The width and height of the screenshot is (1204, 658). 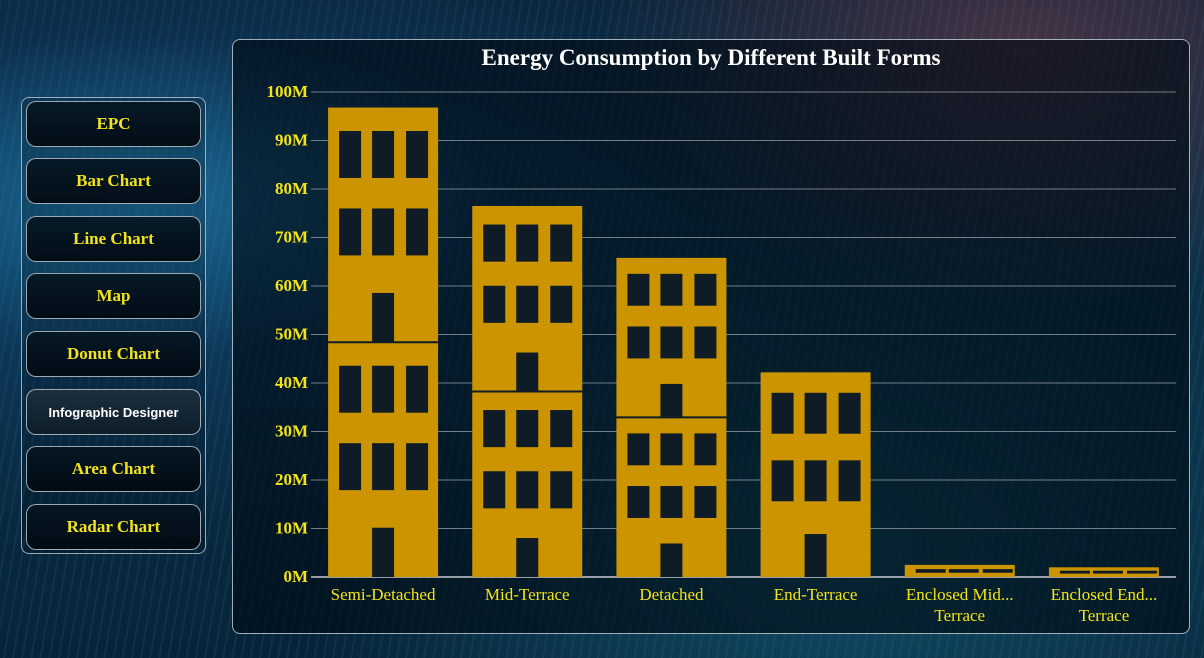 I want to click on nav-button-bar-chart: Bar Chart, so click(x=113, y=181).